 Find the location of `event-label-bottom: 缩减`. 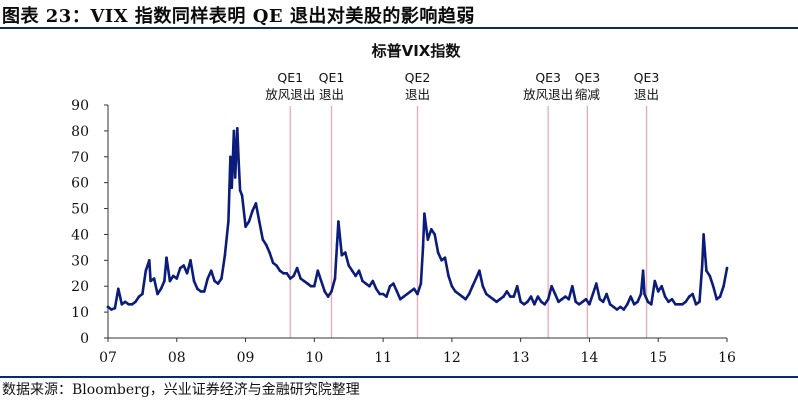

event-label-bottom: 缩减 is located at coordinates (588, 94).